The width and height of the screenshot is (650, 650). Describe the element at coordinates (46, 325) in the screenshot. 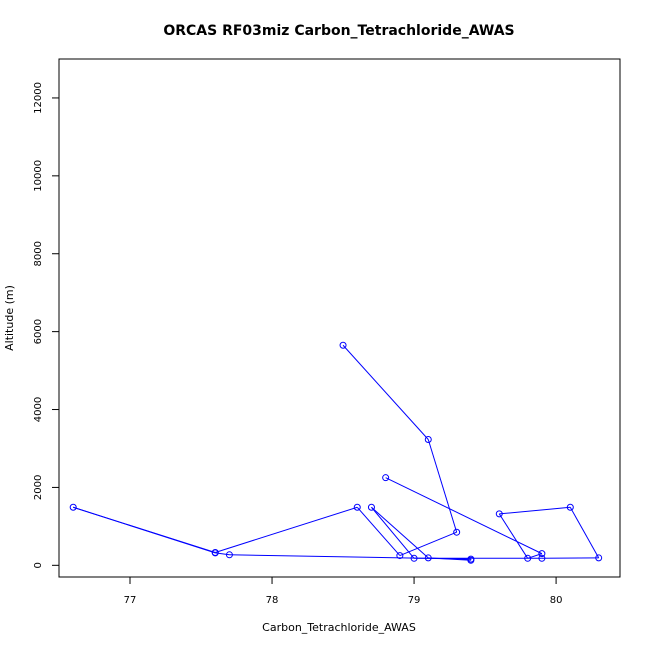

I see `y-axis: 0 2000 4000 6000 8000 10000 12000` at that location.